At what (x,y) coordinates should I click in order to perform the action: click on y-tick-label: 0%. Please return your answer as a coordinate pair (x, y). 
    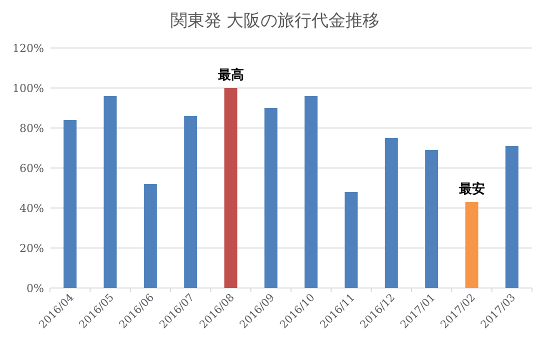
    Looking at the image, I should click on (35, 288).